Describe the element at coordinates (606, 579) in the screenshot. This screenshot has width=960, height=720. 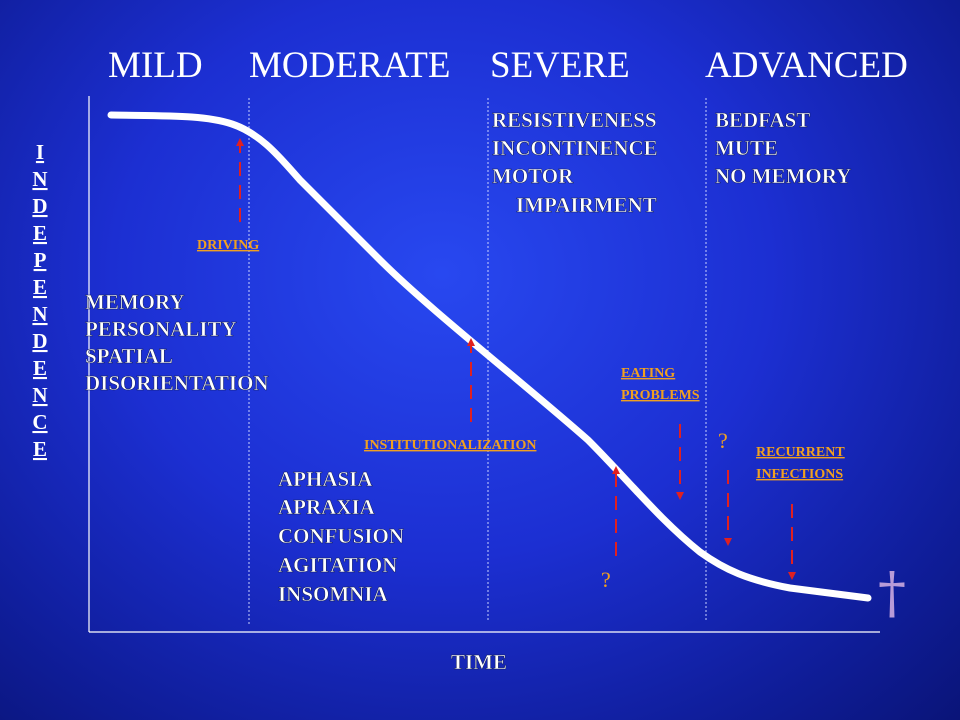
I see `question-mark-institution: ?` at that location.